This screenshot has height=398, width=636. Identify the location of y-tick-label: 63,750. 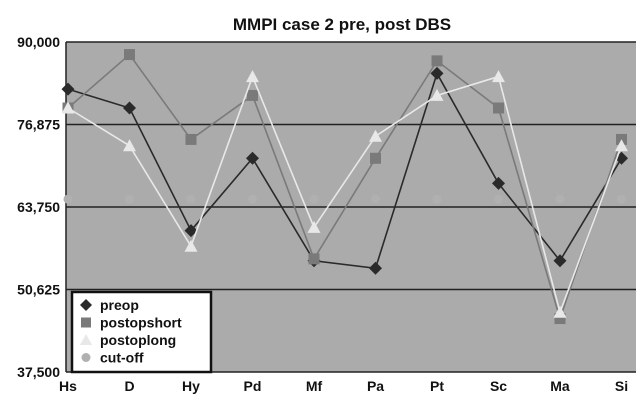
(38, 207).